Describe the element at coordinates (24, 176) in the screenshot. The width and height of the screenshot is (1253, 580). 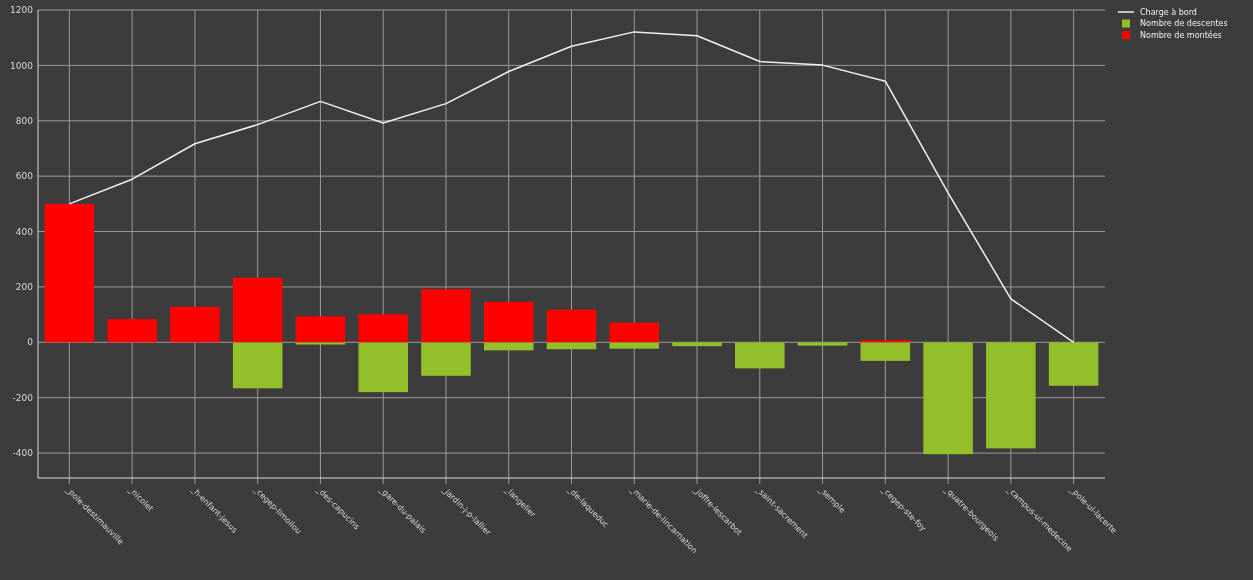
I see `y-tick-label: 600` at that location.